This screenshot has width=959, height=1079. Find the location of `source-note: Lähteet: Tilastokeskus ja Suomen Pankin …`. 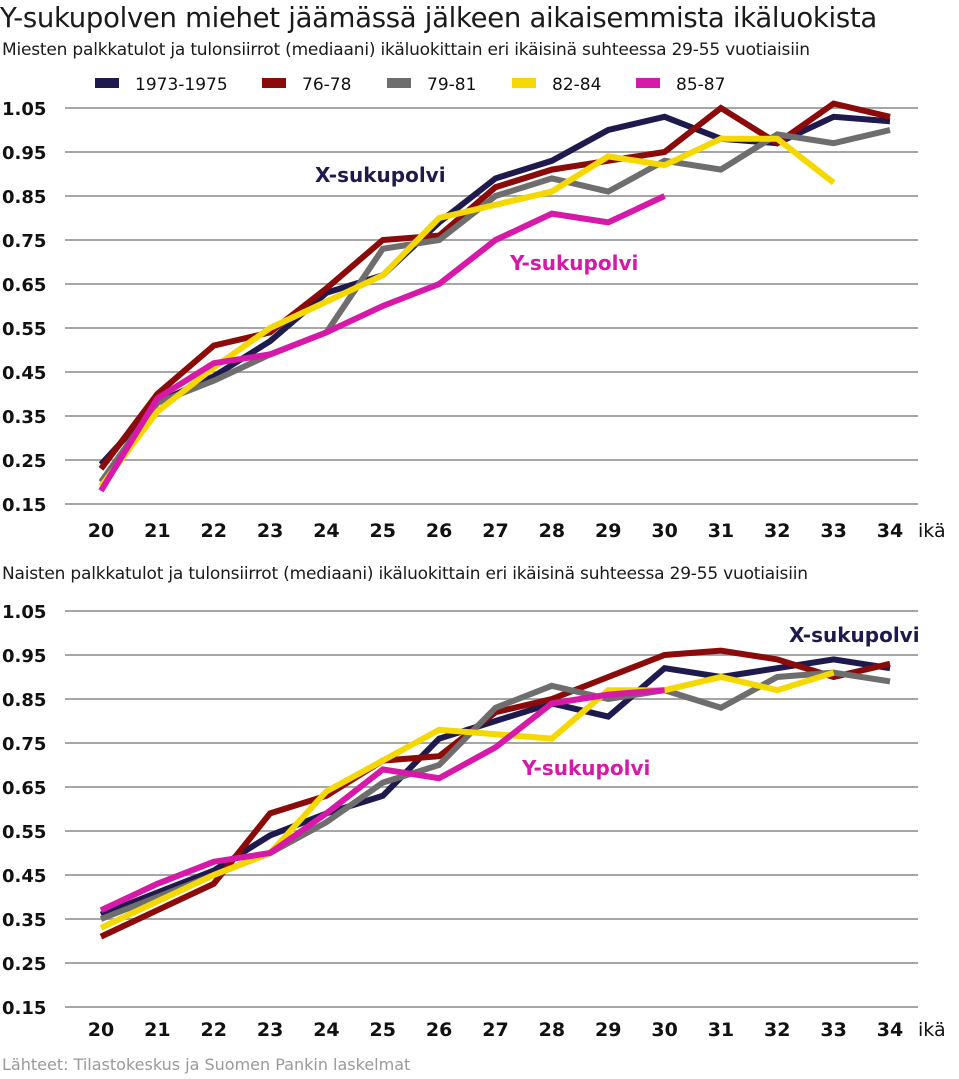

source-note: Lähteet: Tilastokeskus ja Suomen Pankin … is located at coordinates (206, 1064).